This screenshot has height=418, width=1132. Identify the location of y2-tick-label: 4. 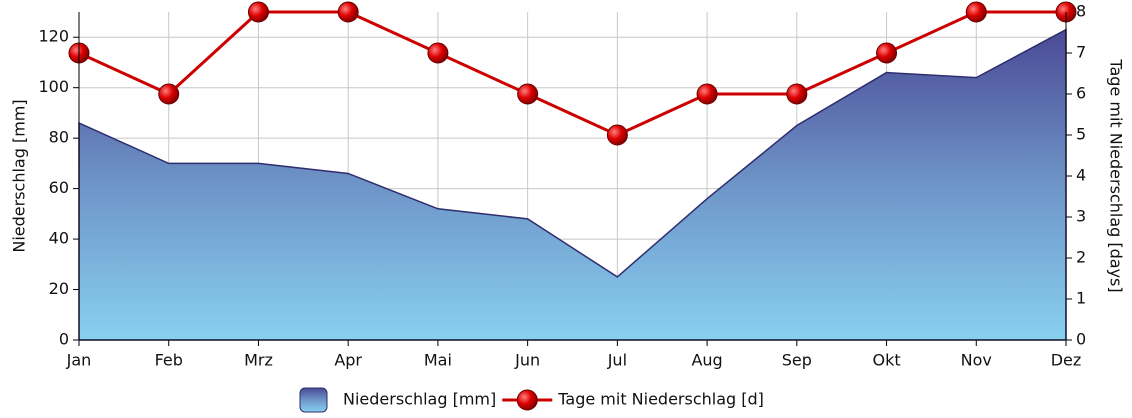
(1081, 175).